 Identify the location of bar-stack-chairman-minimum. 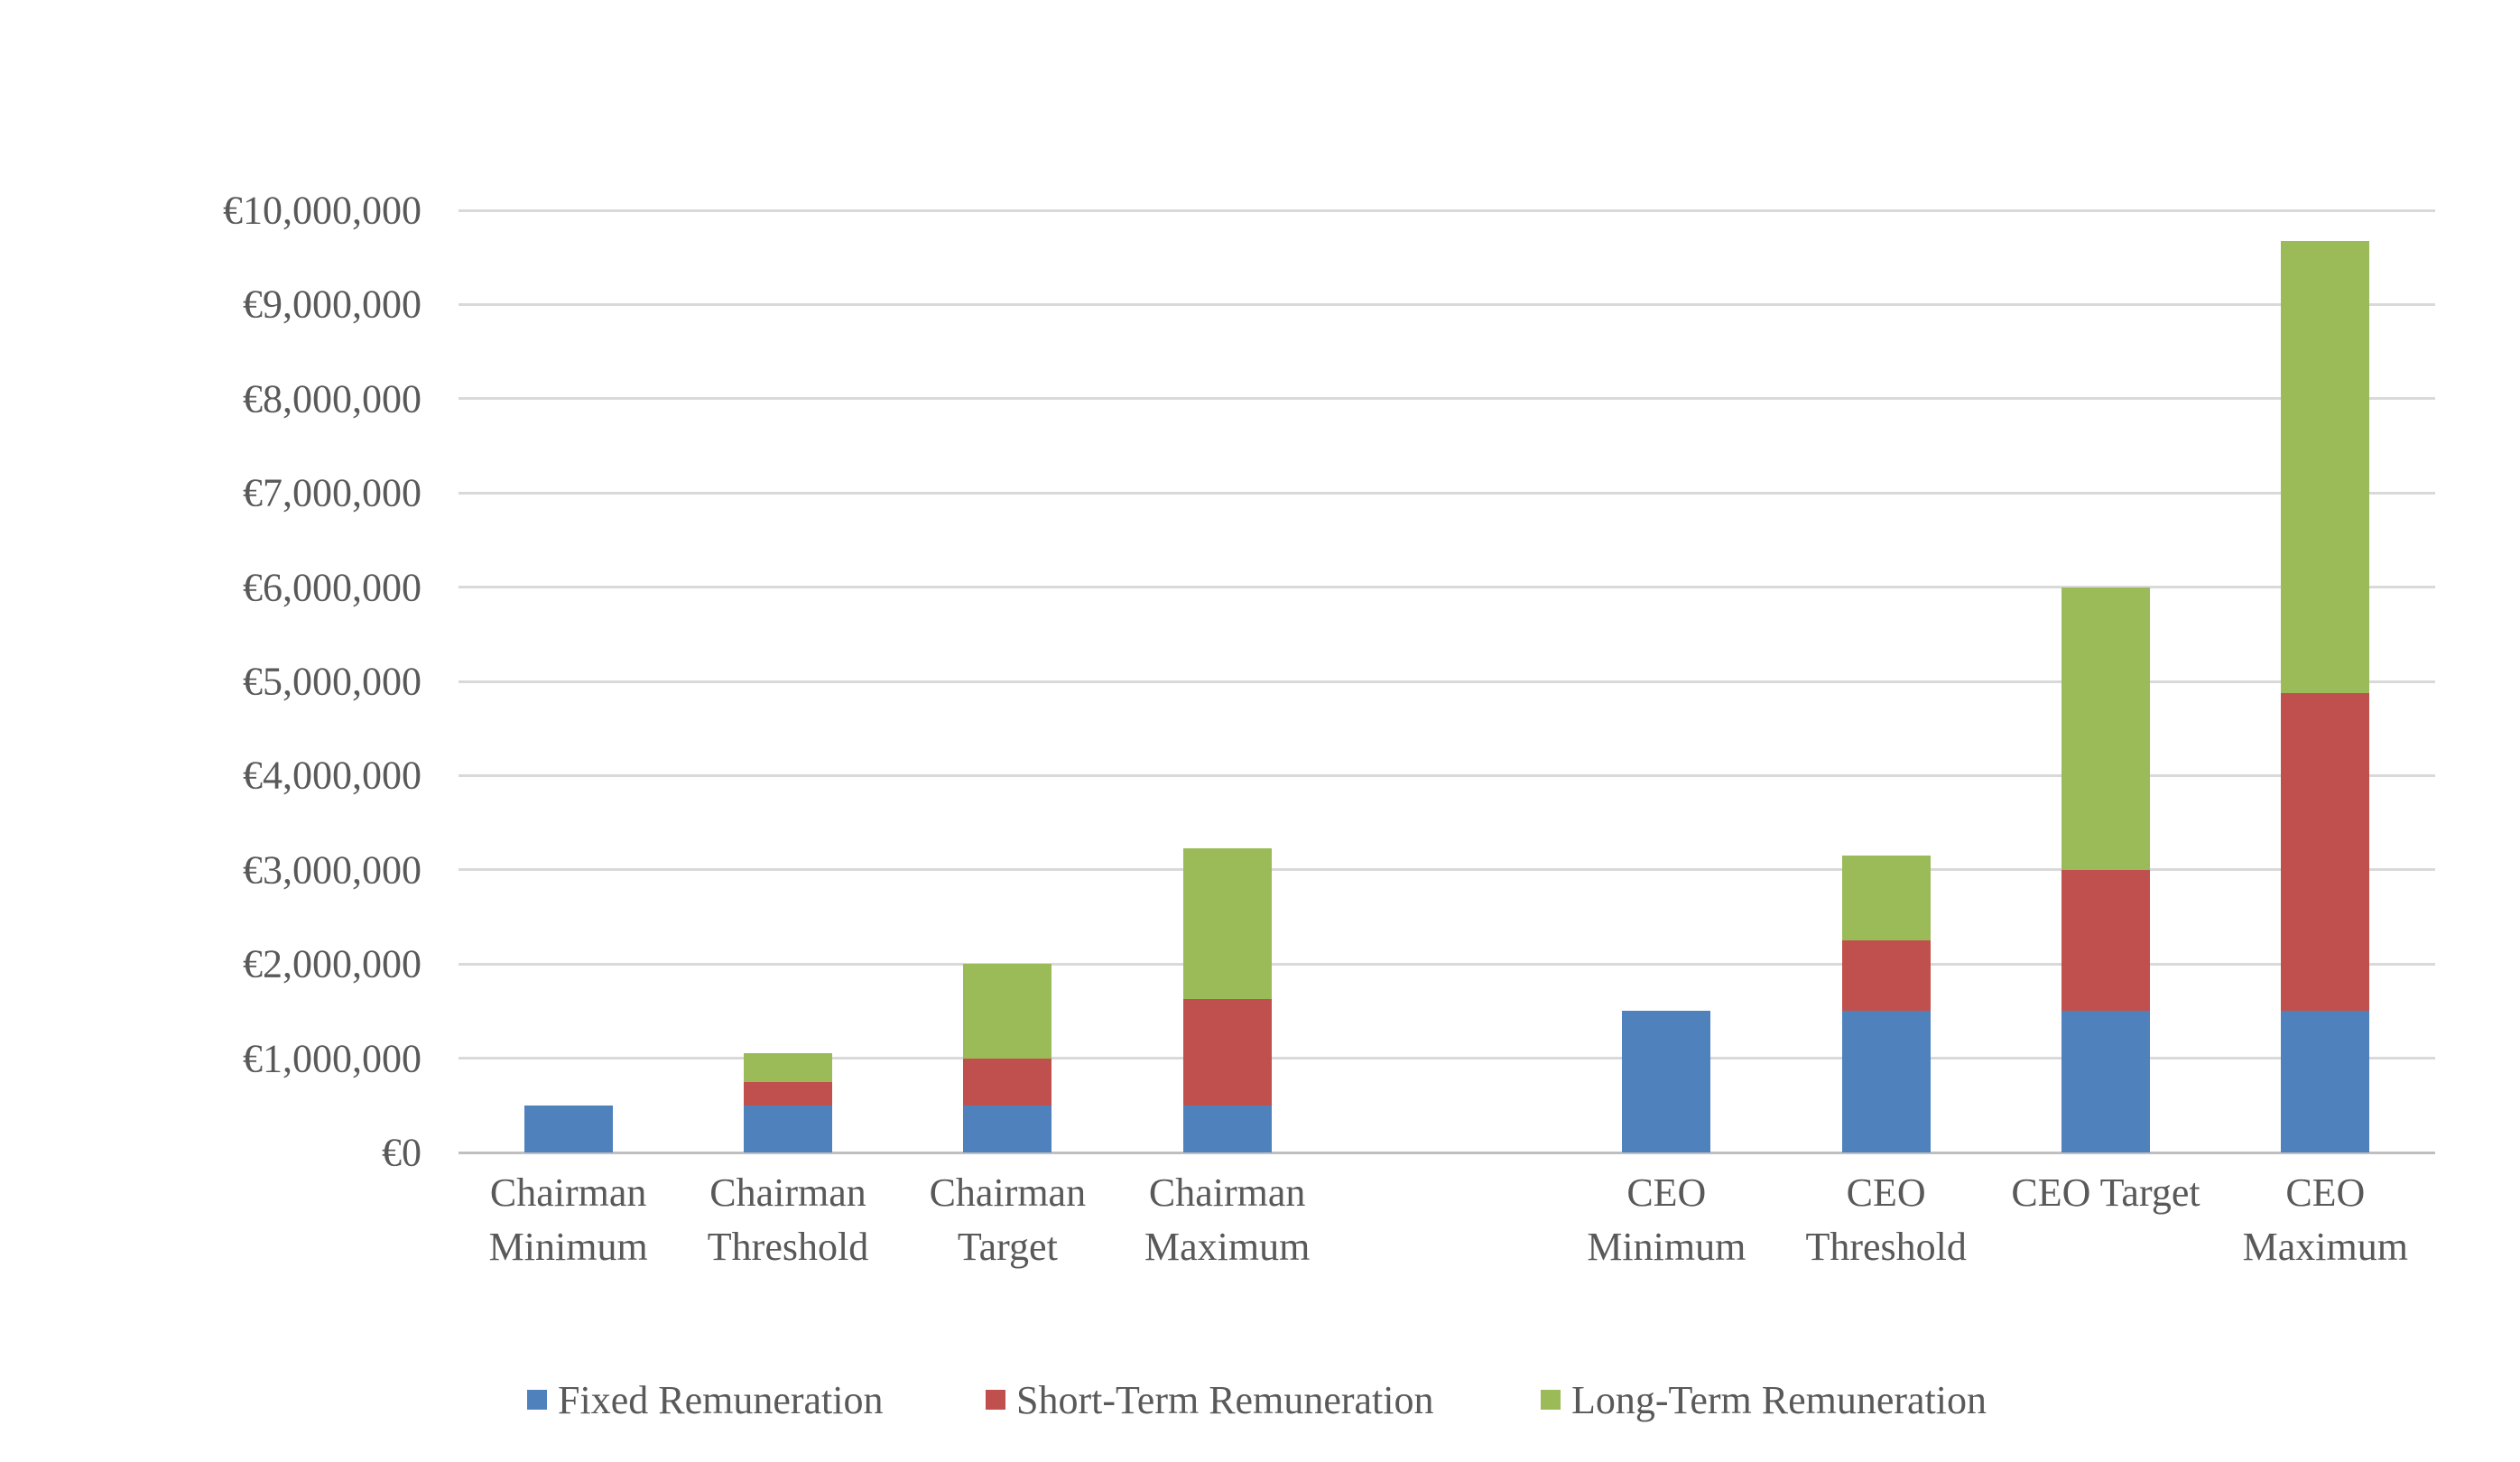
(568, 681).